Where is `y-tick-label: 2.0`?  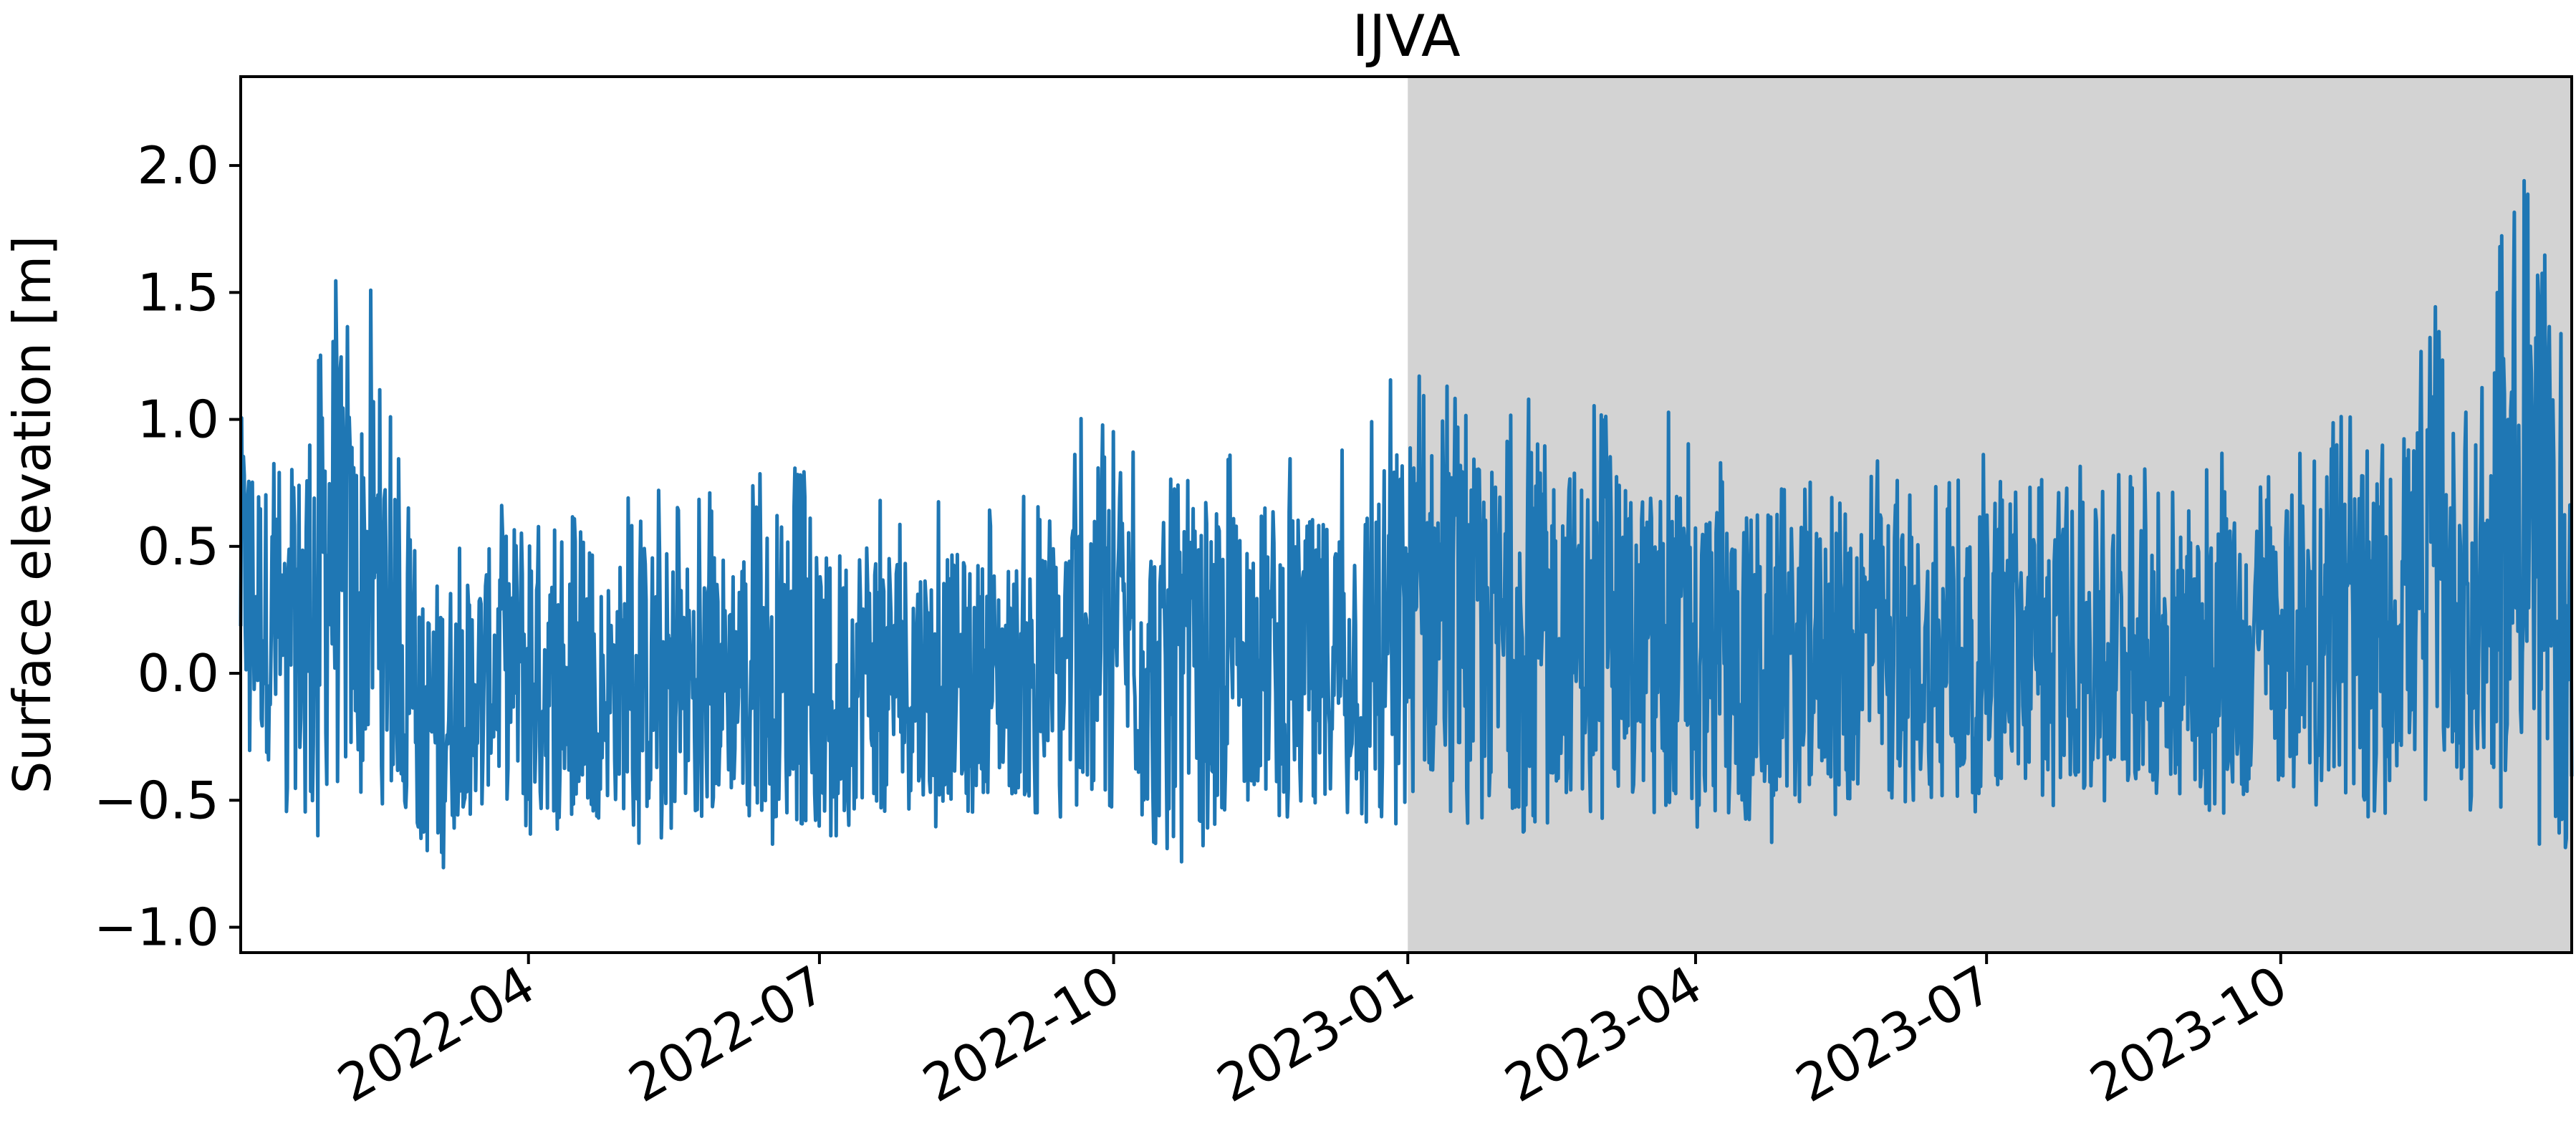 y-tick-label: 2.0 is located at coordinates (178, 165).